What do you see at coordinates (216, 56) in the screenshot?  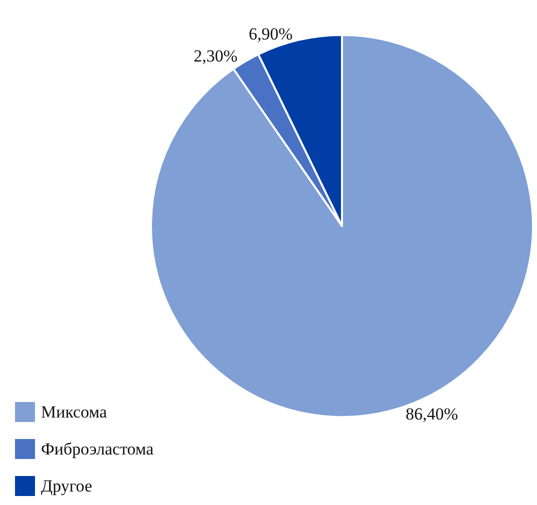 I see `data-label: 2,30%` at bounding box center [216, 56].